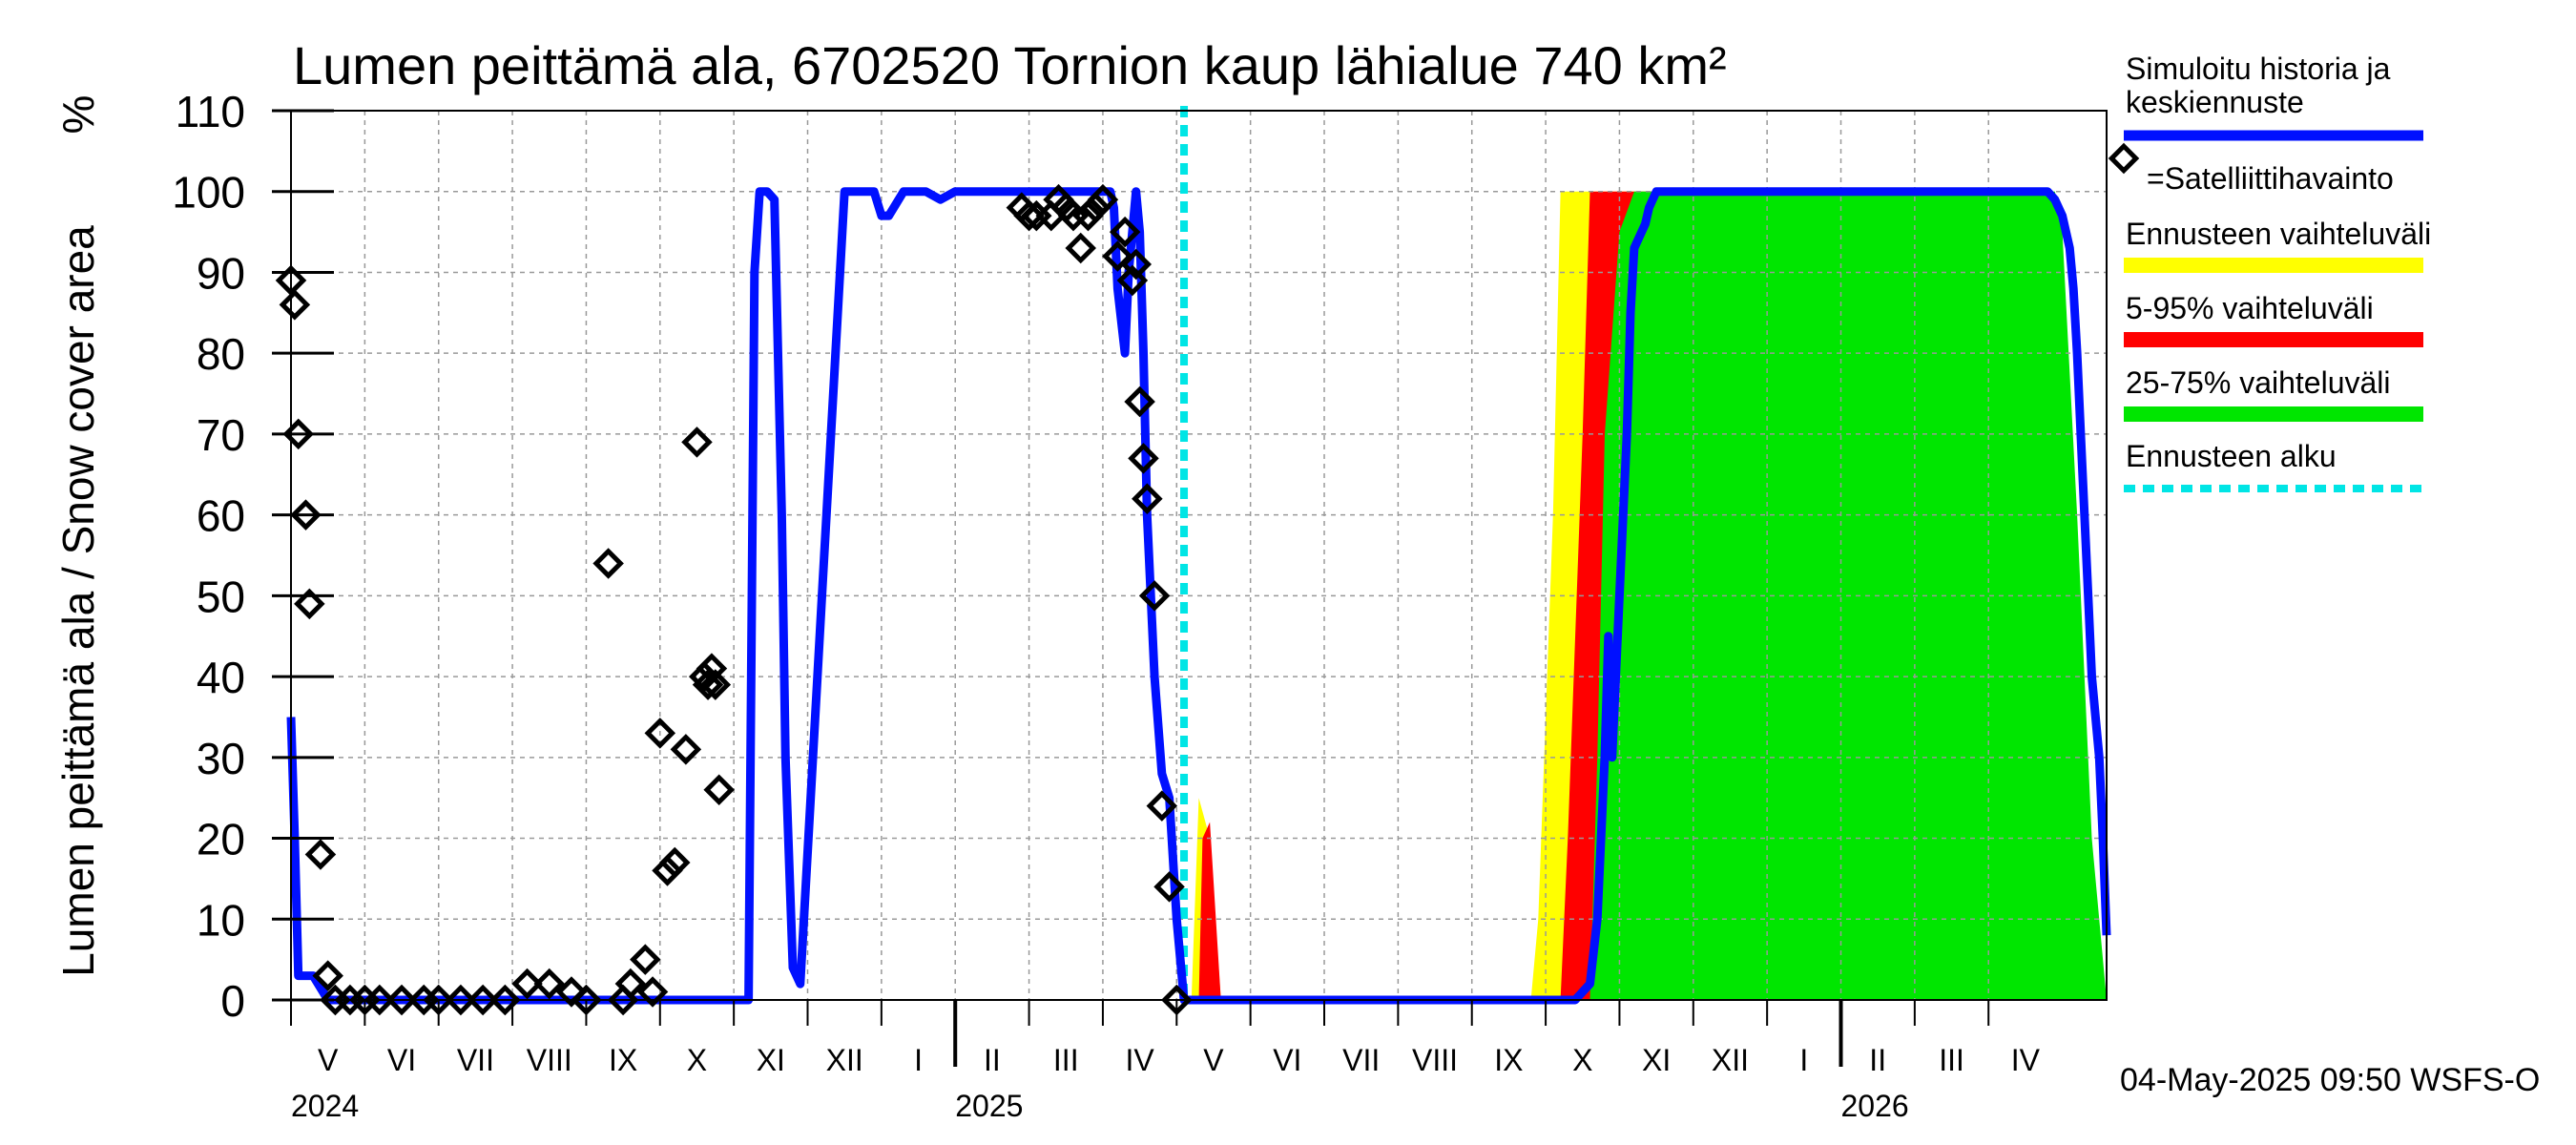  Describe the element at coordinates (221, 758) in the screenshot. I see `y-tick-label: 30` at that location.